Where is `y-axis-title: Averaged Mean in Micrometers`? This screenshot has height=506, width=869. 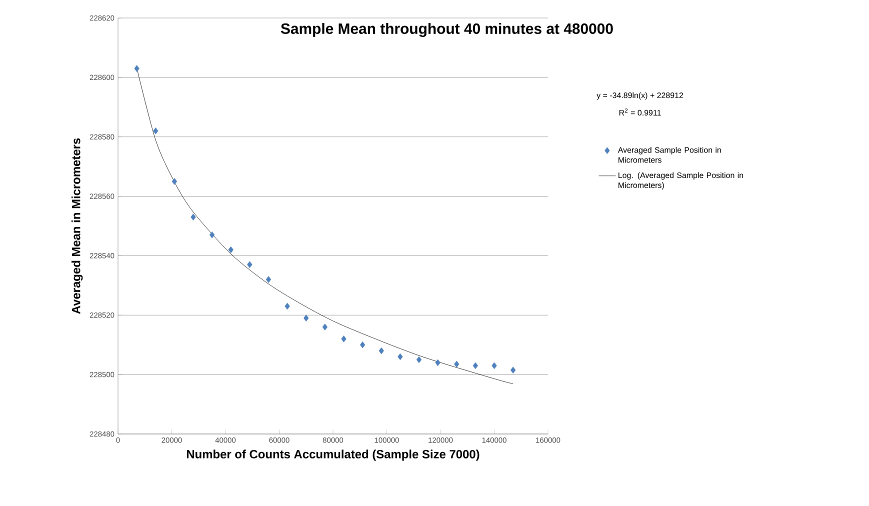
y-axis-title: Averaged Mean in Micrometers is located at coordinates (77, 226).